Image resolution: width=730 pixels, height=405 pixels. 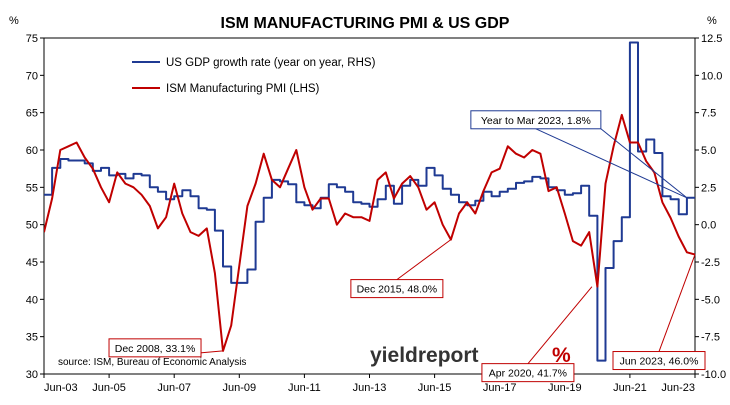 I want to click on x-tick-label: Jun-15, so click(x=435, y=388).